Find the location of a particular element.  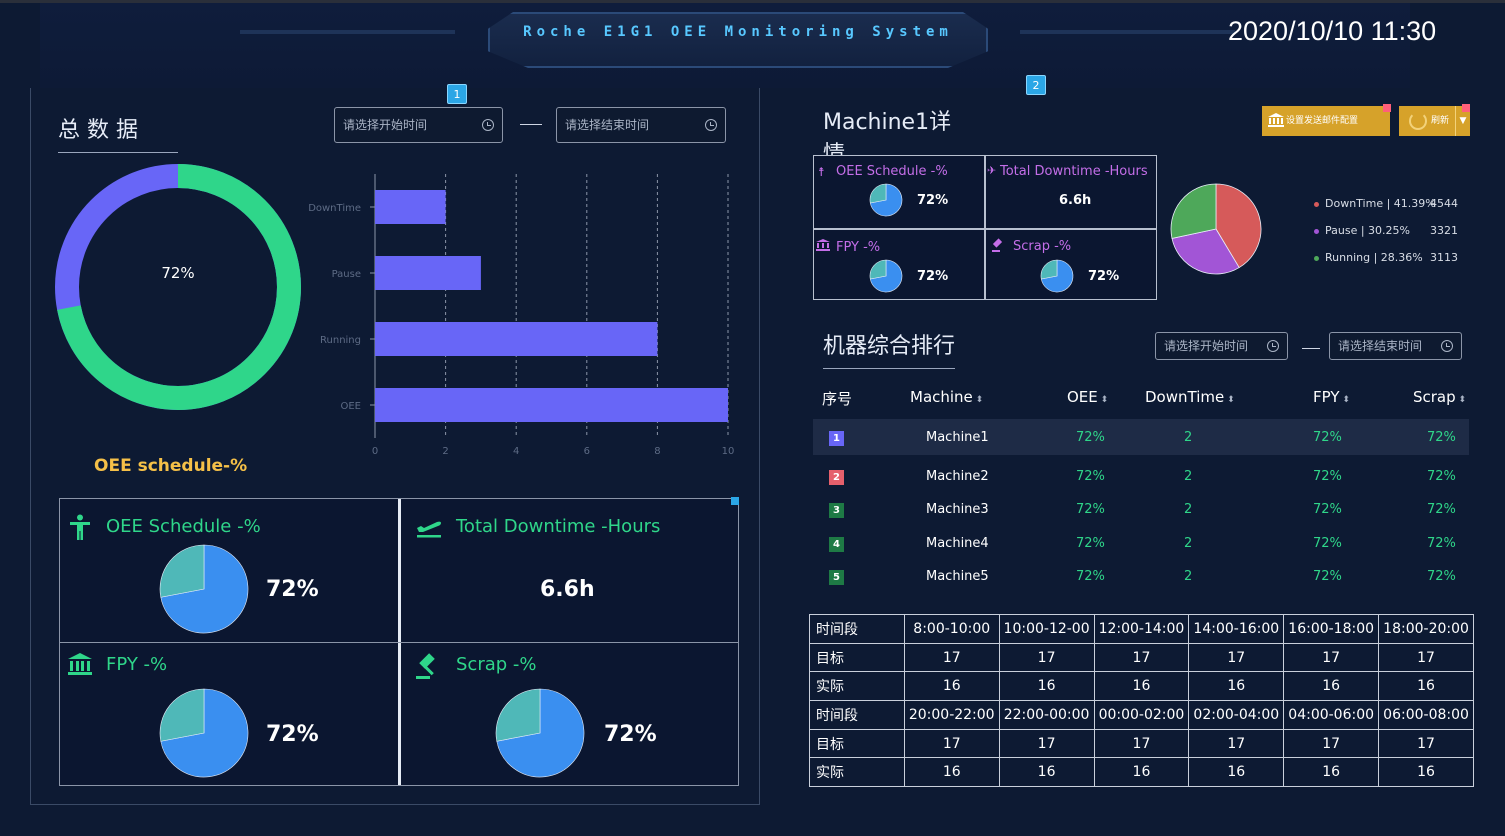

summary-end-date-input: 请选择结束时间 is located at coordinates (641, 125).